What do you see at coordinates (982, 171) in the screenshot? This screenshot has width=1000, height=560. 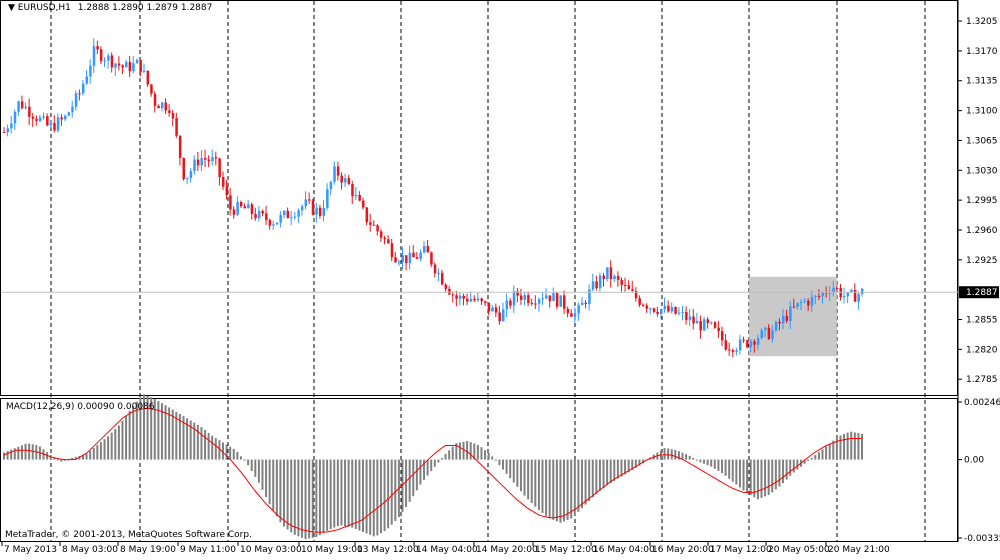 I see `price-tick-label: 1.3030` at bounding box center [982, 171].